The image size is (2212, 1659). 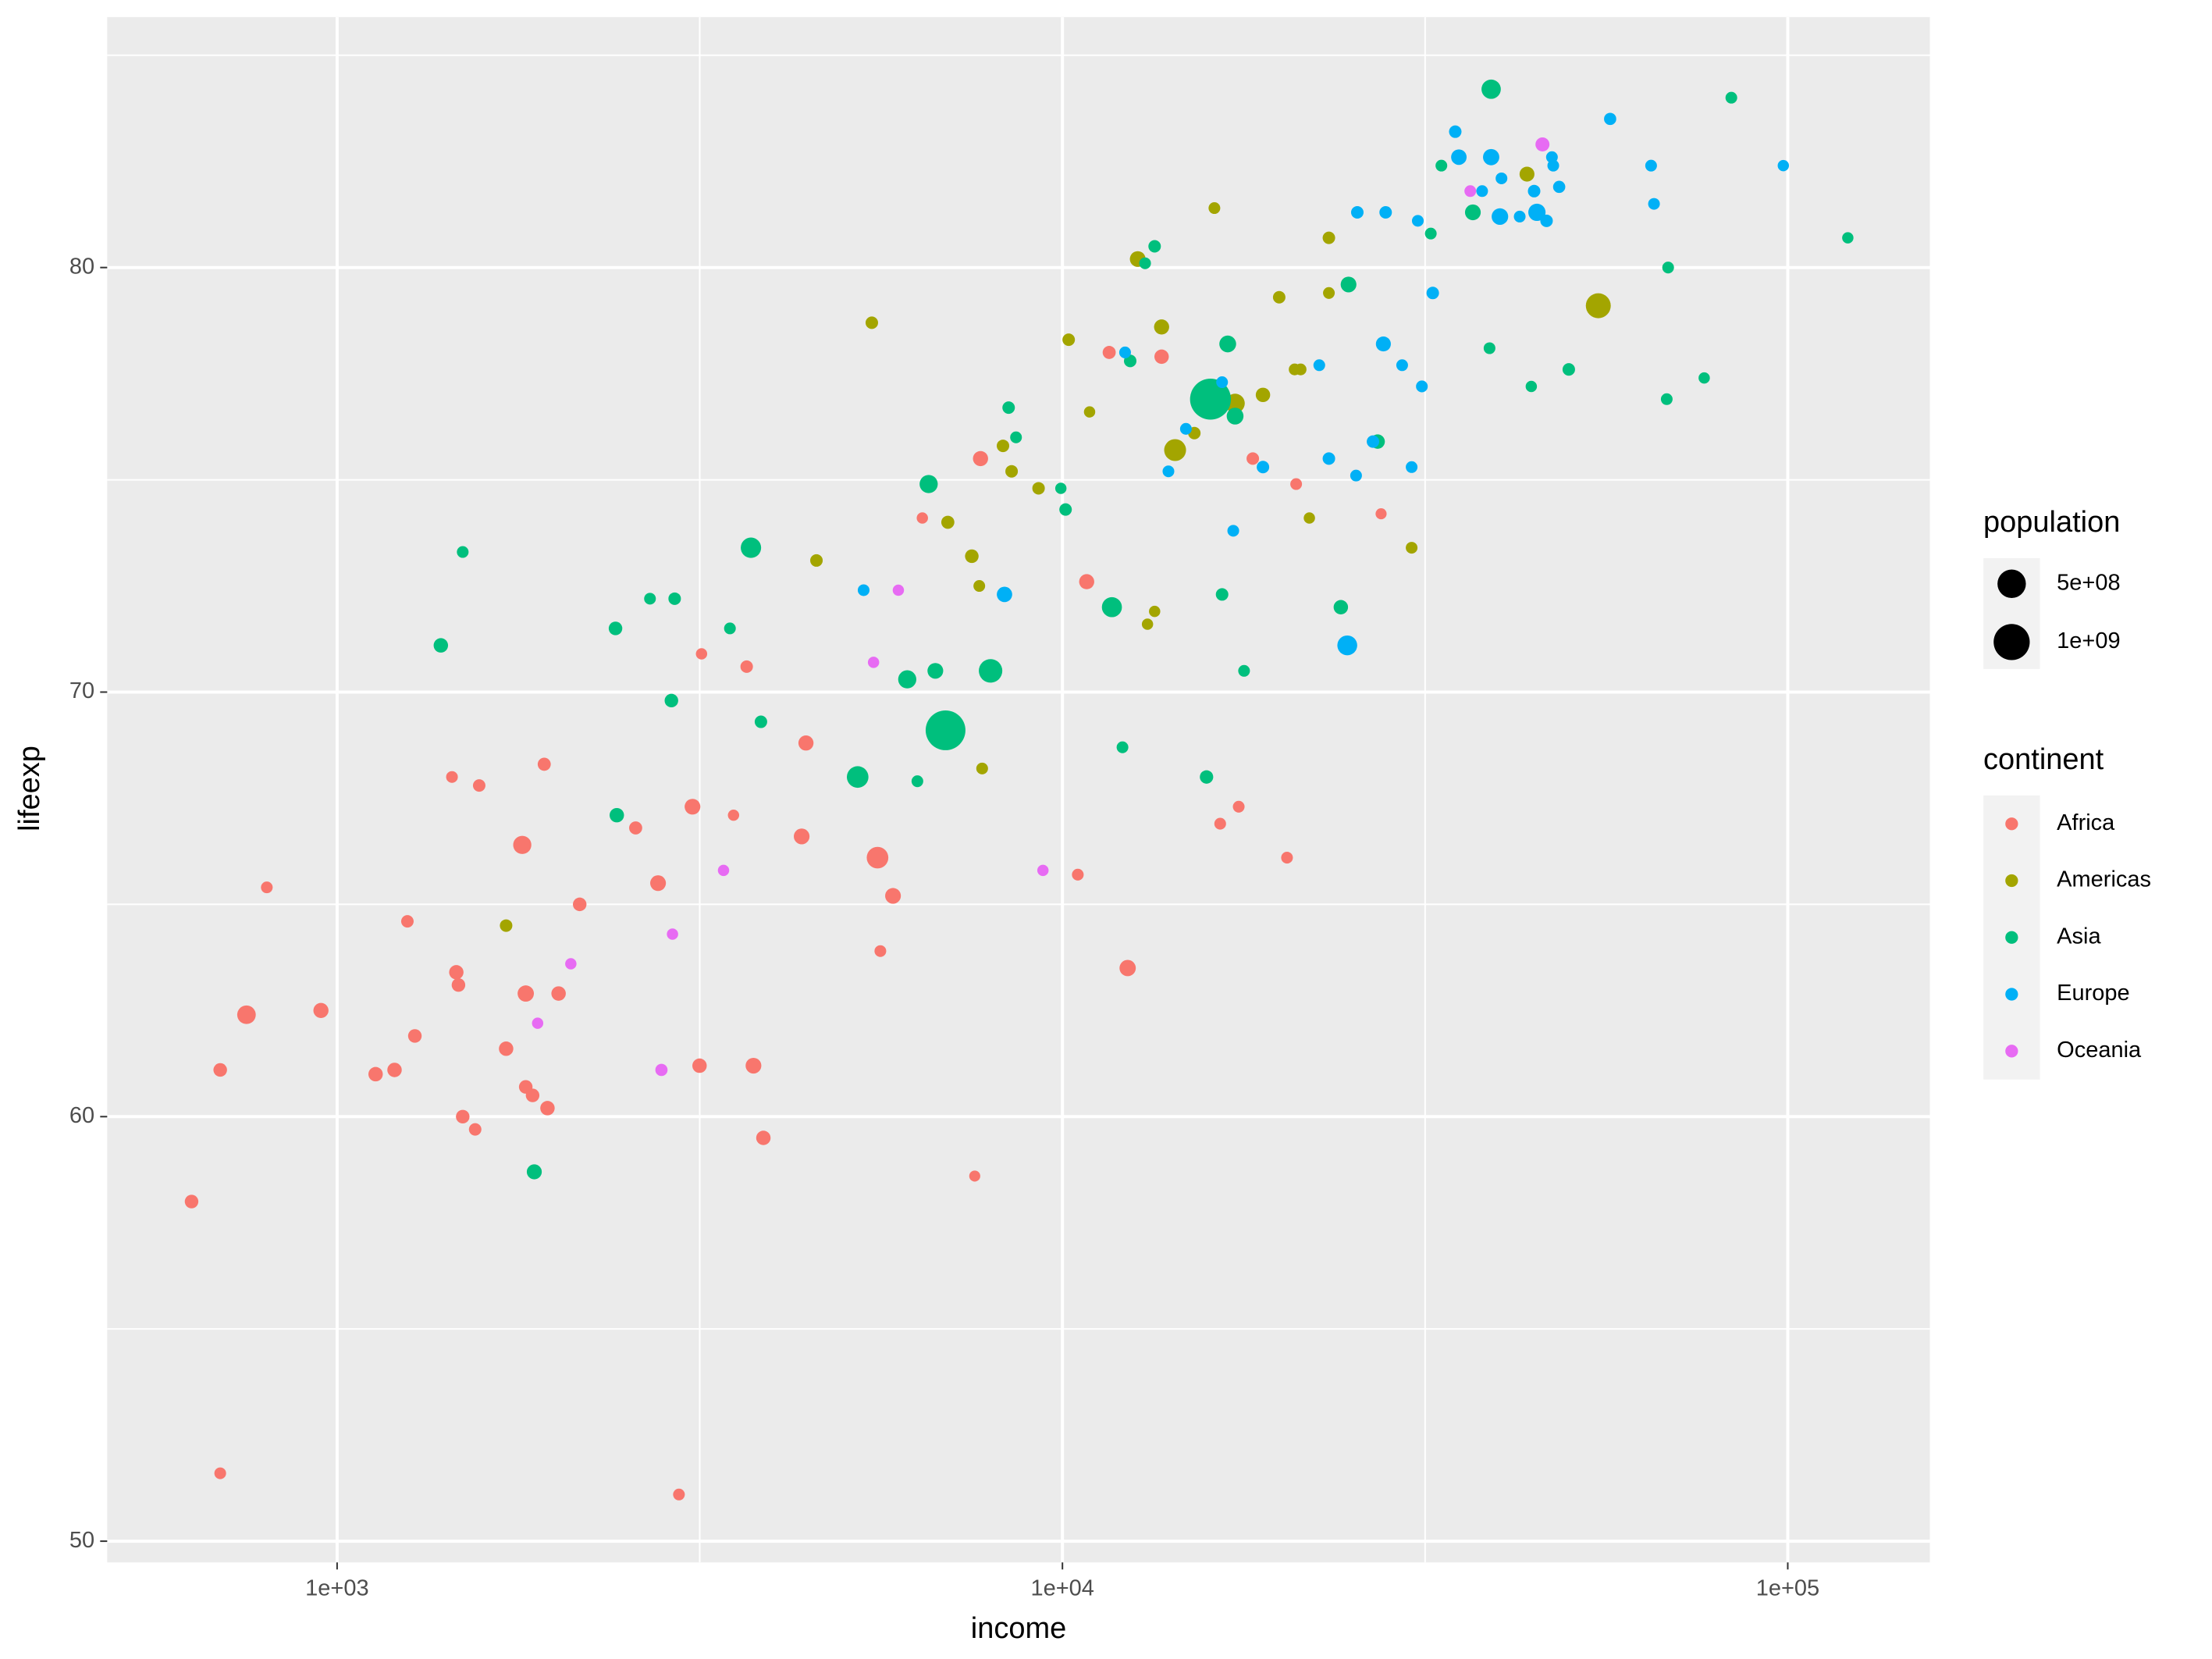 What do you see at coordinates (336, 1587) in the screenshot?
I see `x-tick-label: 1e+03` at bounding box center [336, 1587].